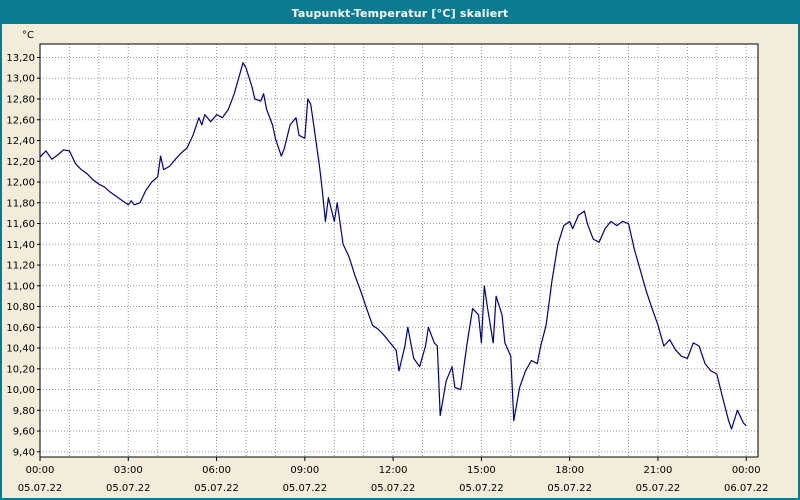 Image resolution: width=800 pixels, height=500 pixels. What do you see at coordinates (746, 488) in the screenshot?
I see `x-axis-date-label: 06.07.22` at bounding box center [746, 488].